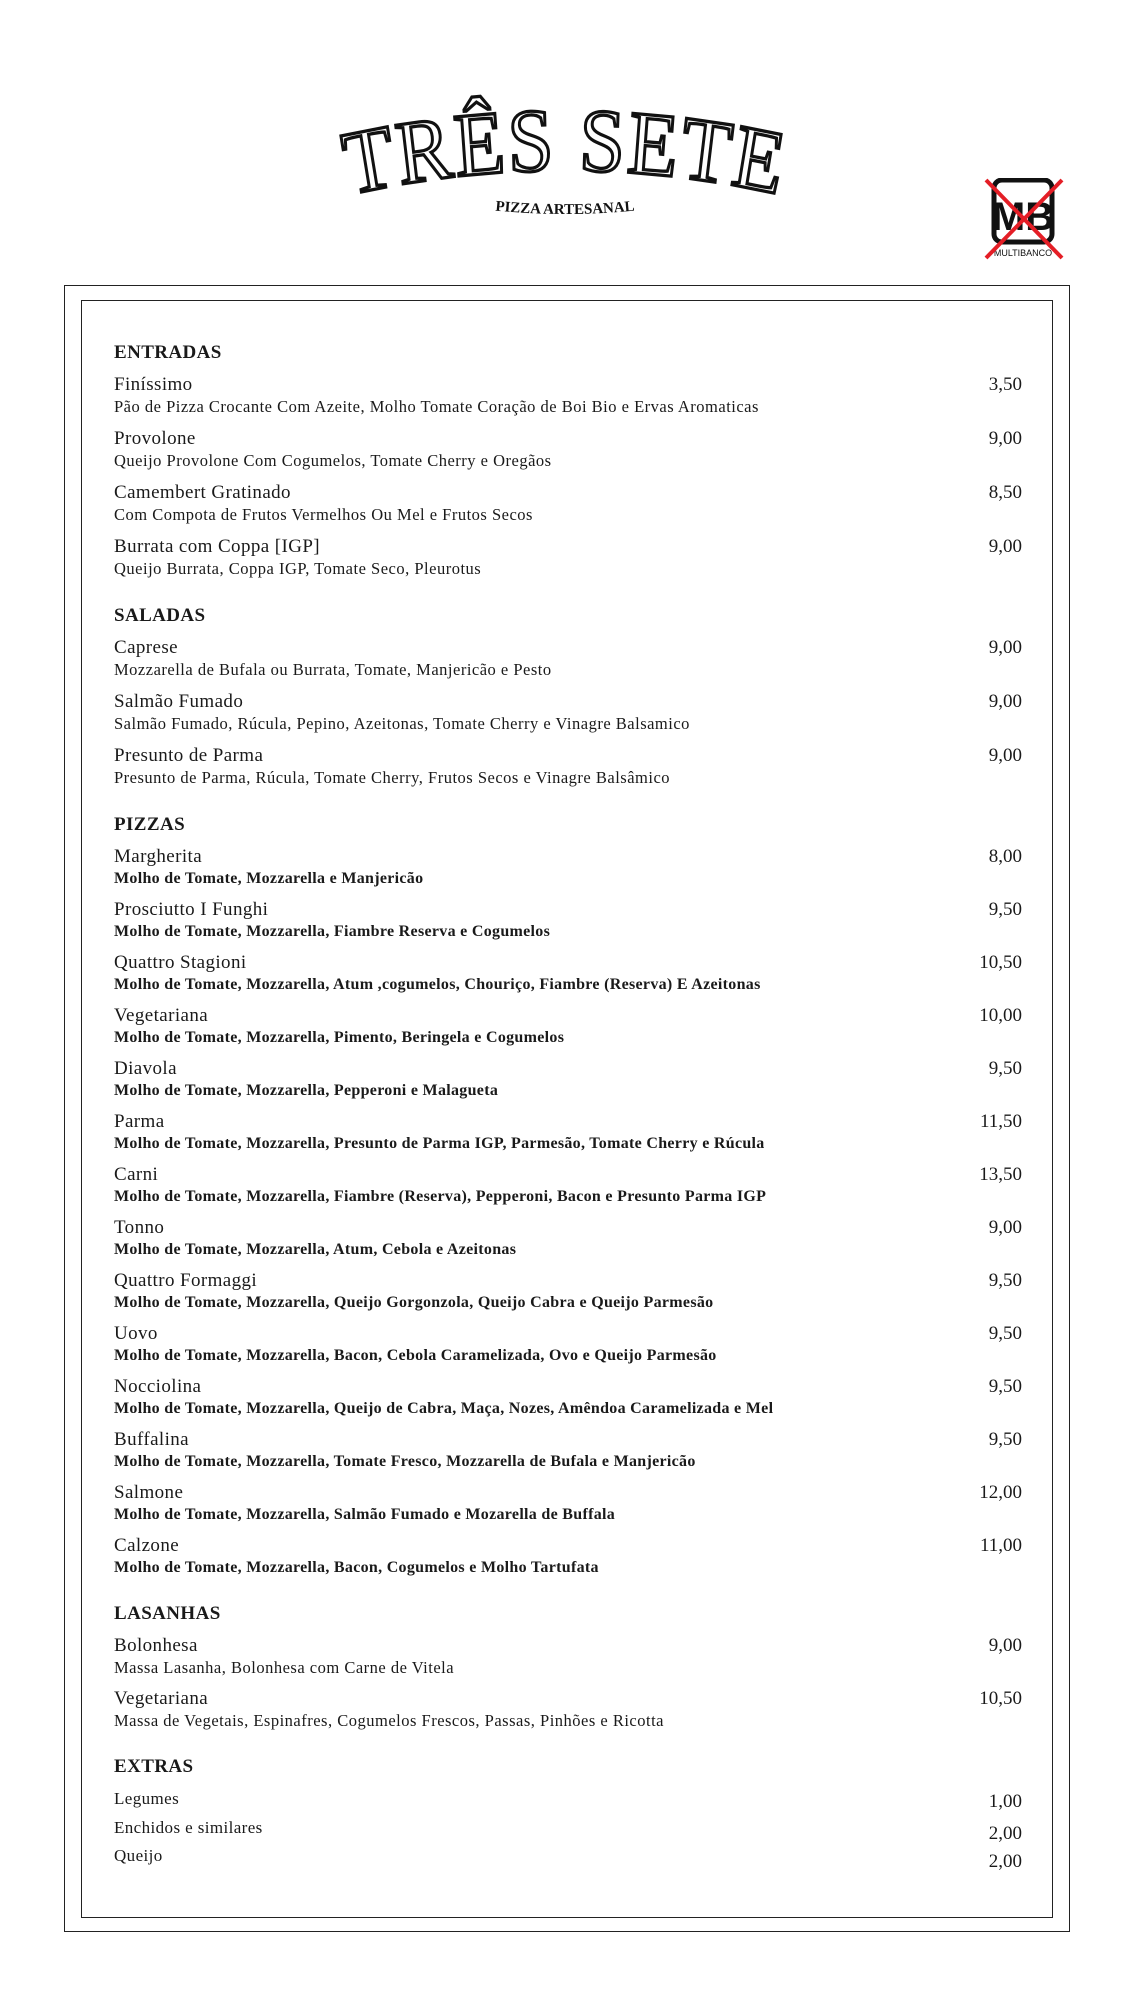 This screenshot has height=2000, width=1125. I want to click on svg-text: PIZZA ARTESANAL, so click(565, 208).